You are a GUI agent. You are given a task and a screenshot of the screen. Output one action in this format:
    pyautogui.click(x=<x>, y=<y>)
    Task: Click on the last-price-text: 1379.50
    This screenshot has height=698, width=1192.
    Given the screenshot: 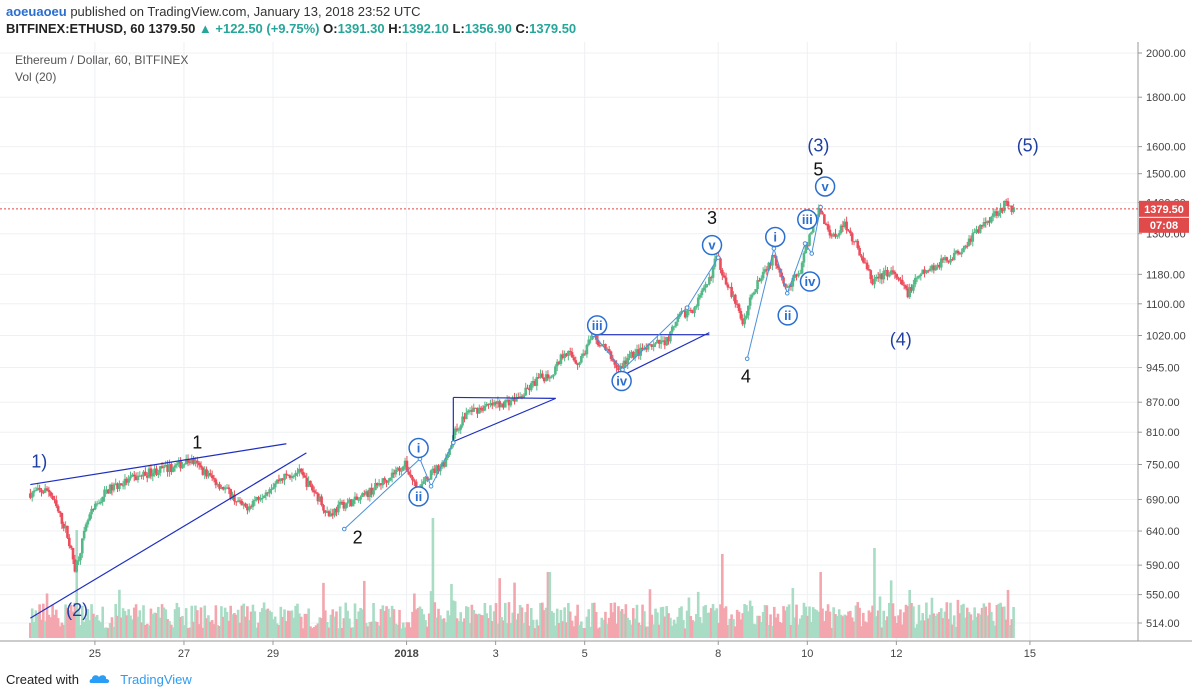 What is the action you would take?
    pyautogui.click(x=1164, y=210)
    